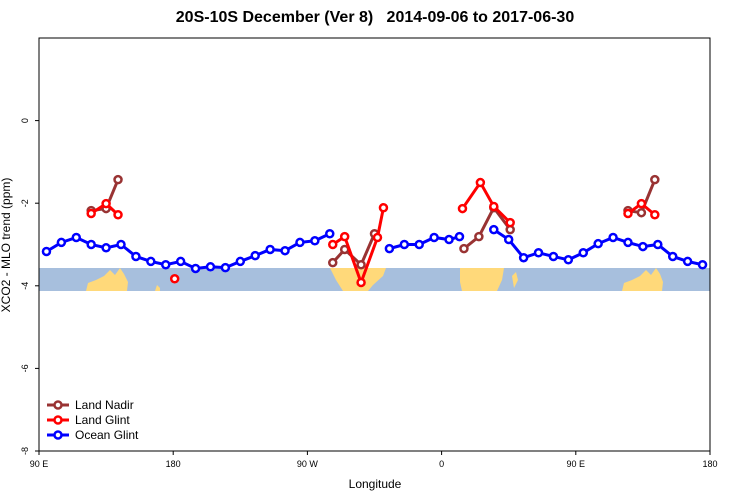  Describe the element at coordinates (25, 451) in the screenshot. I see `y-tick-label: -8` at that location.